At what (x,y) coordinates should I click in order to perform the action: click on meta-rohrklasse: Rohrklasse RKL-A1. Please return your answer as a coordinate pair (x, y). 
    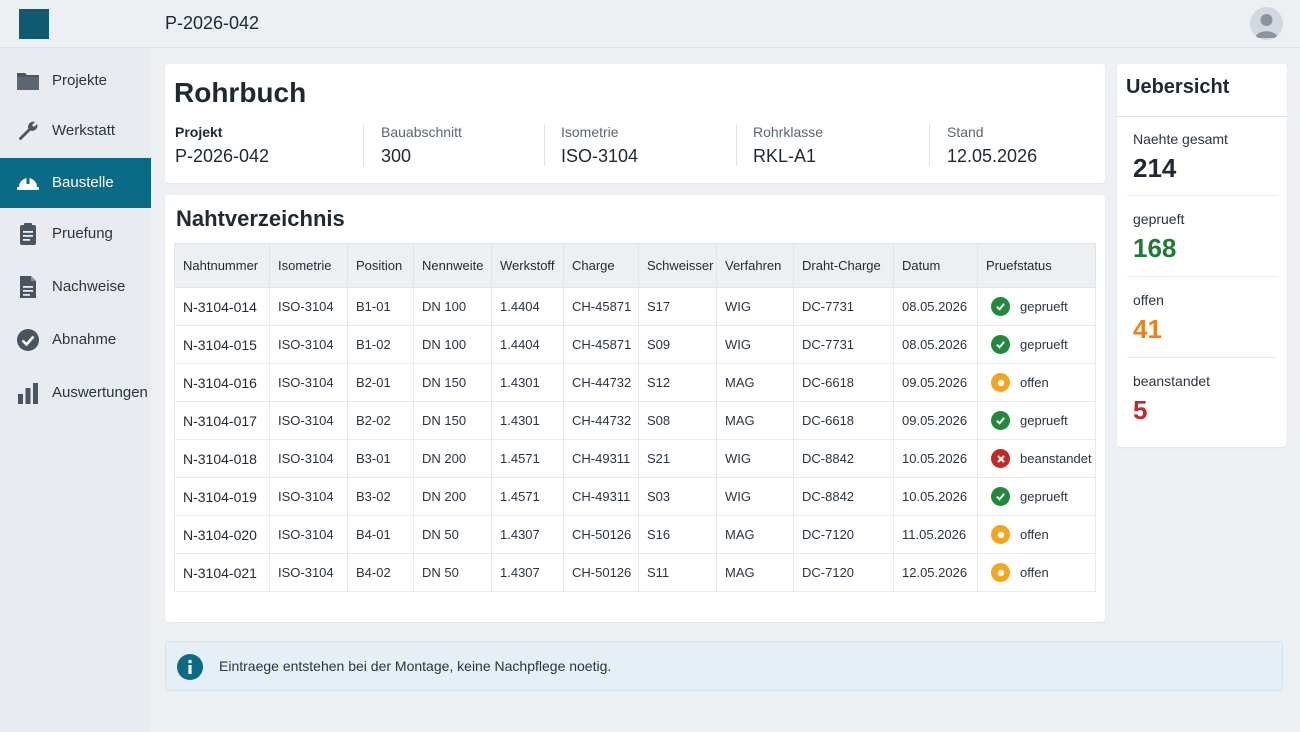
    Looking at the image, I should click on (788, 145).